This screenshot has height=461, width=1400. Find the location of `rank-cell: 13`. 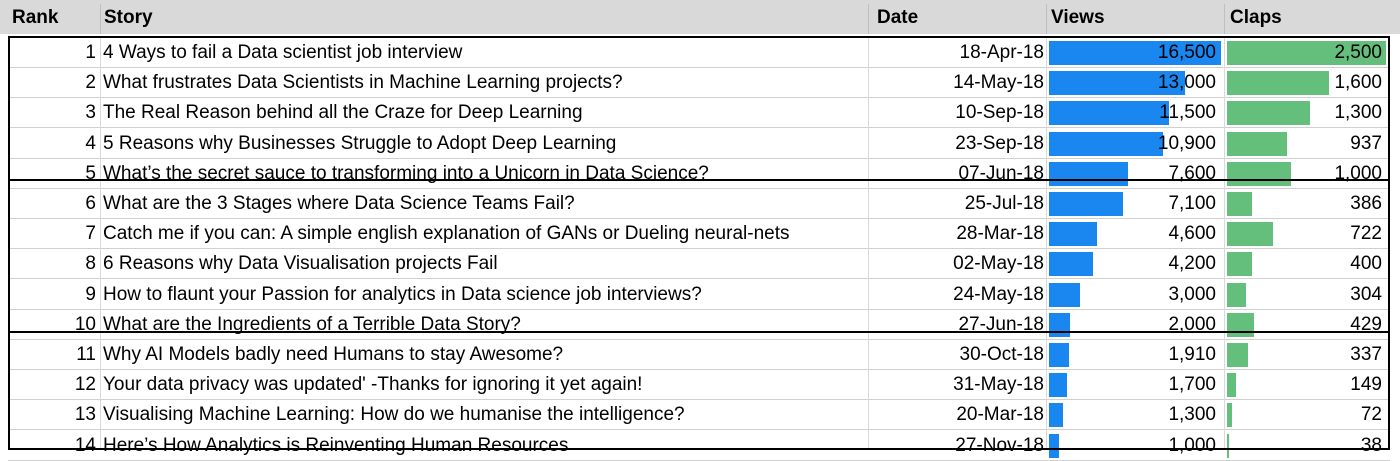

rank-cell: 13 is located at coordinates (85, 414).